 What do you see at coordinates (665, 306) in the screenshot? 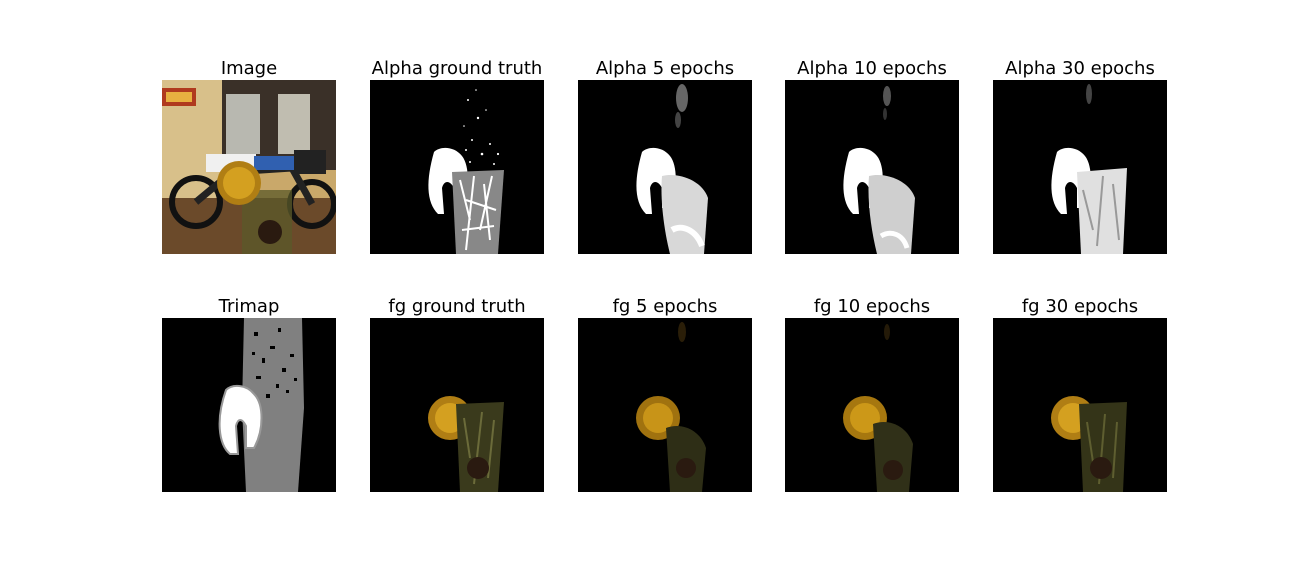
I see `panel-title: fg 5 epochs` at bounding box center [665, 306].